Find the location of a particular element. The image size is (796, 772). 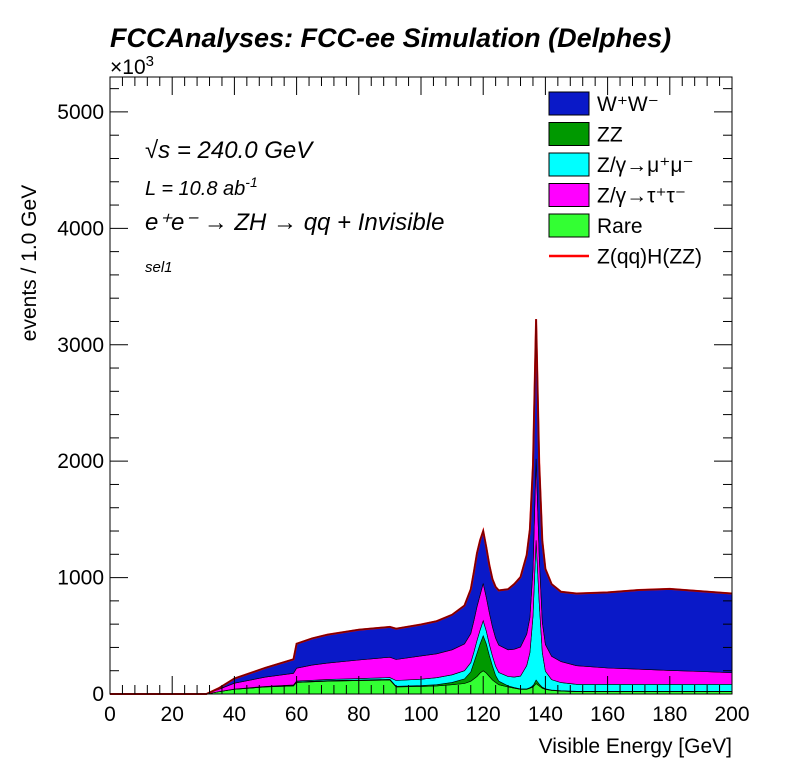

y-tick-label: 3000 is located at coordinates (80, 345).